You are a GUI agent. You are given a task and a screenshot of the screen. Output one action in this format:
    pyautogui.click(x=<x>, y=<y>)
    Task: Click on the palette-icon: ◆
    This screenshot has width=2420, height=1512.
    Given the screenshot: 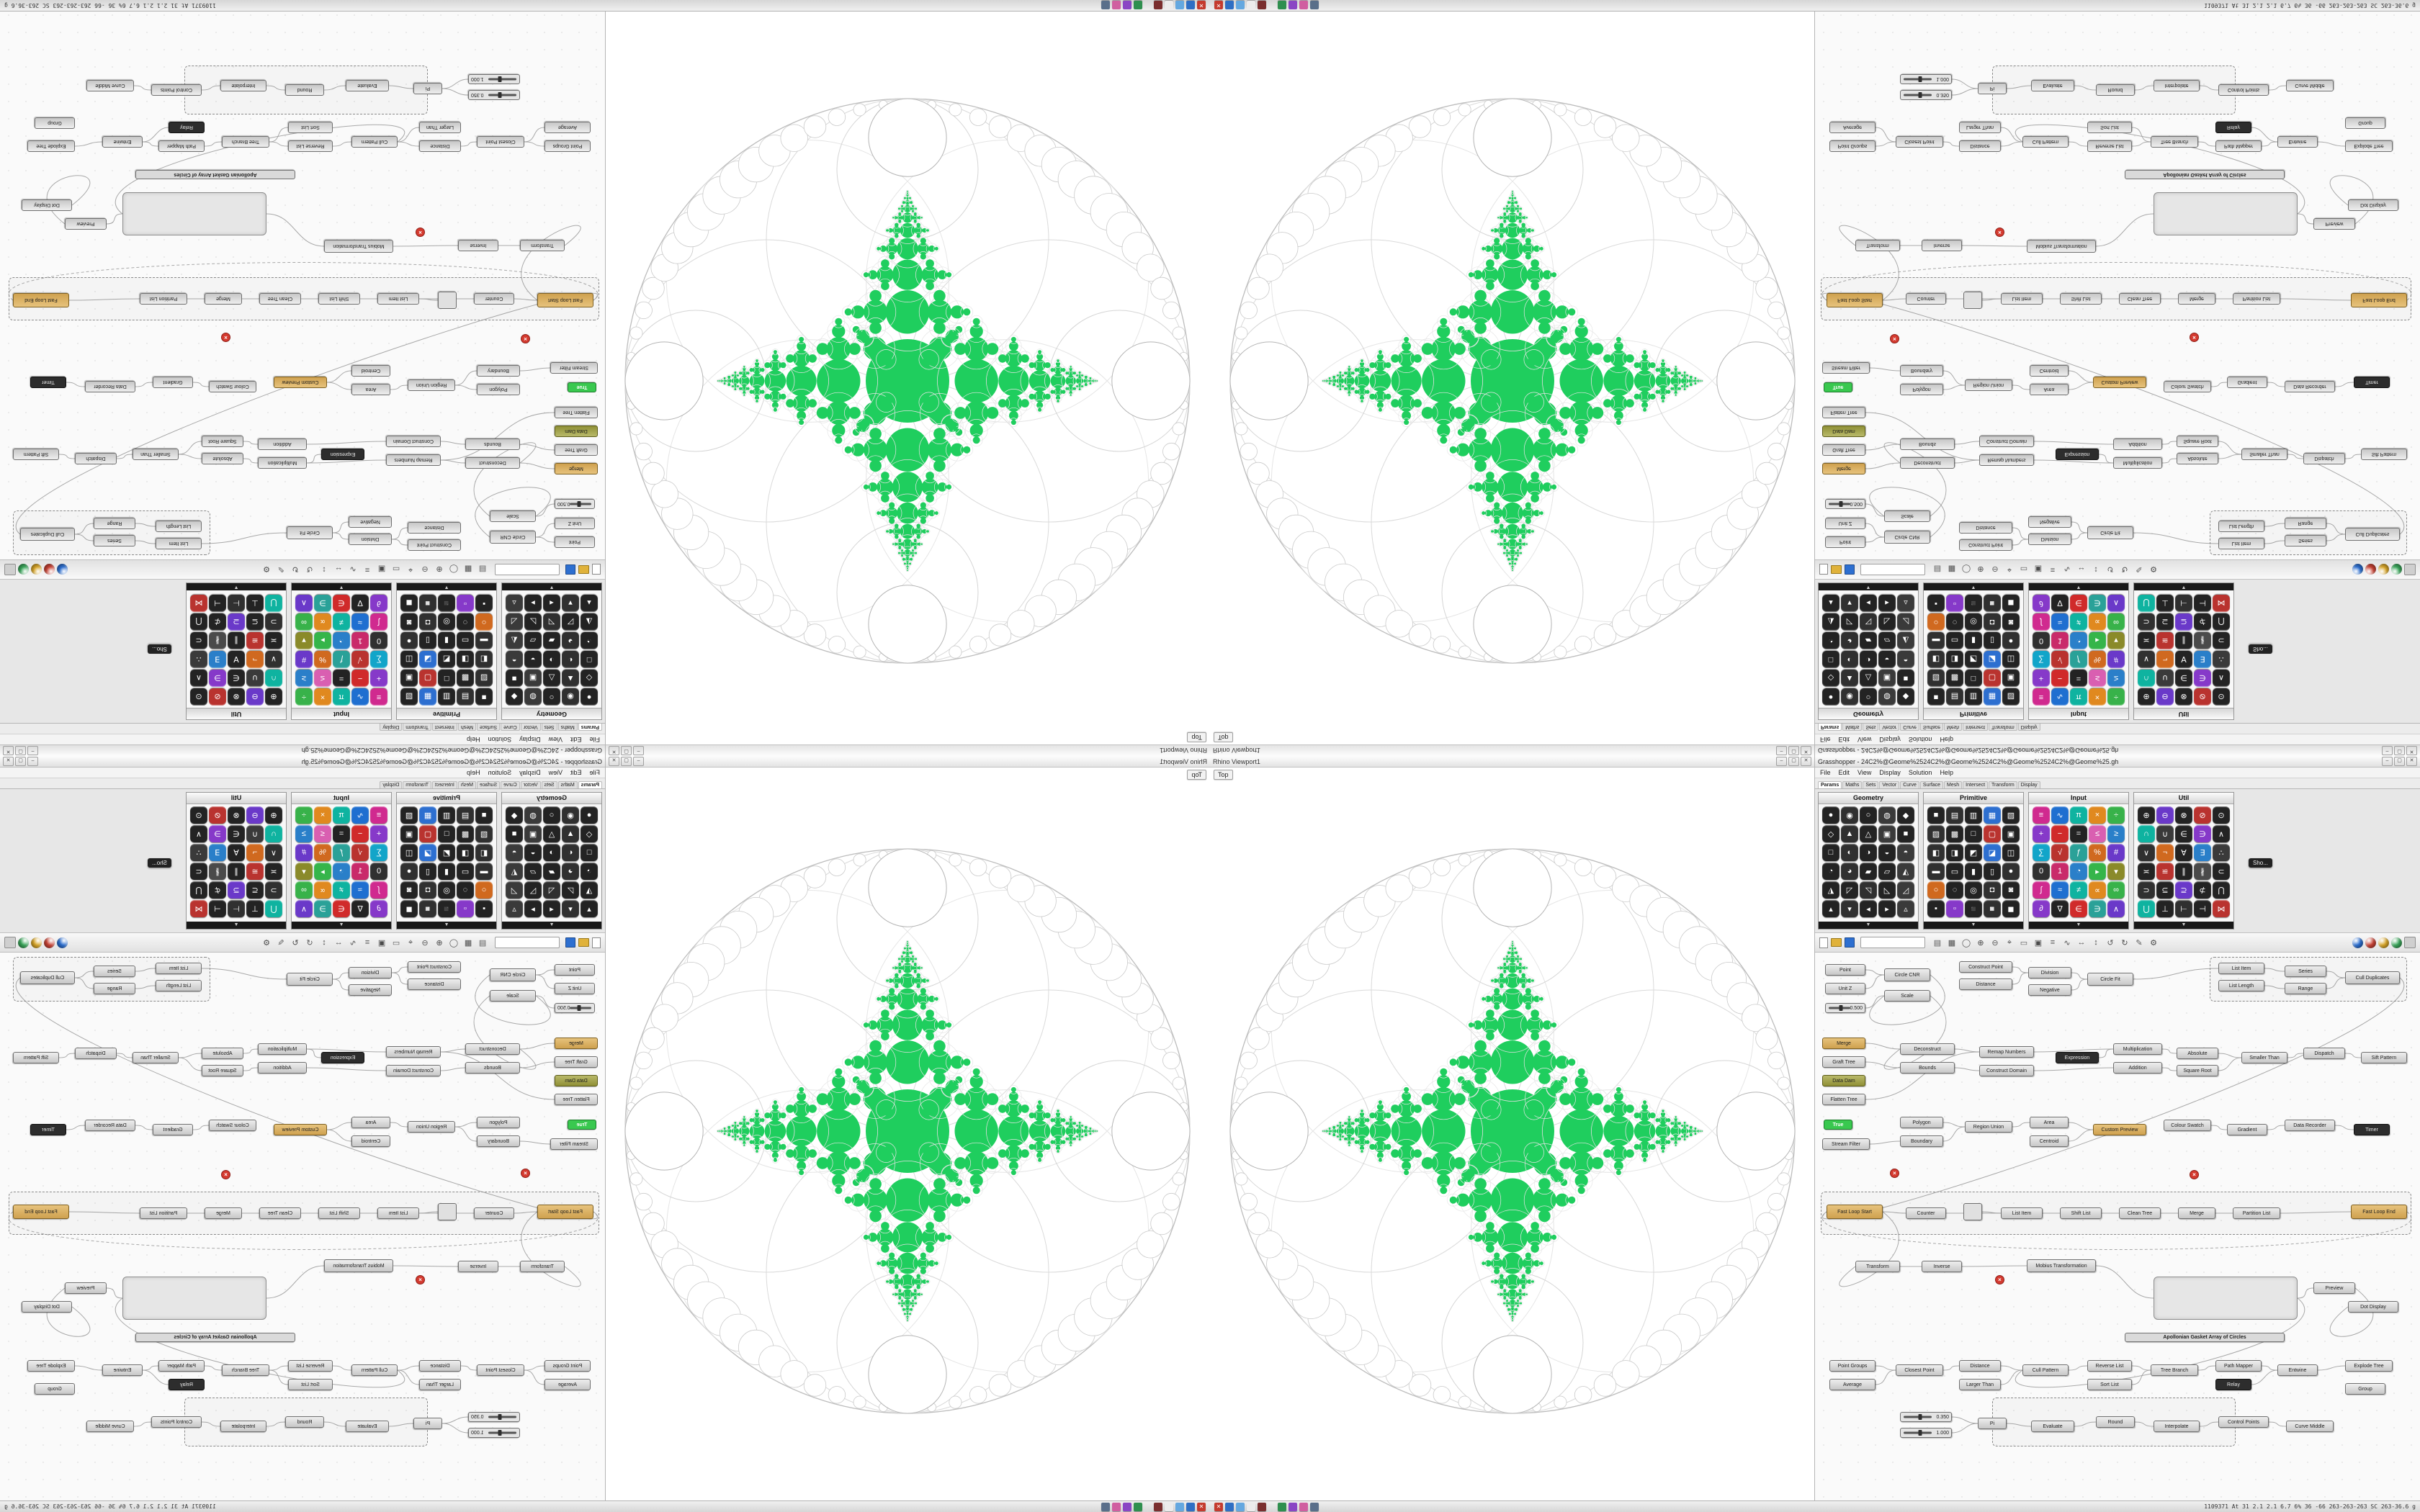 What is the action you would take?
    pyautogui.click(x=514, y=697)
    